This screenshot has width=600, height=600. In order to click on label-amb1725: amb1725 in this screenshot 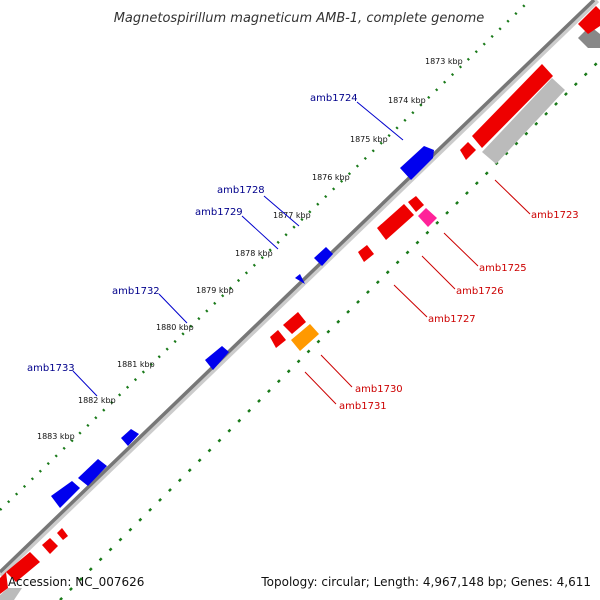, I will do `click(503, 268)`.